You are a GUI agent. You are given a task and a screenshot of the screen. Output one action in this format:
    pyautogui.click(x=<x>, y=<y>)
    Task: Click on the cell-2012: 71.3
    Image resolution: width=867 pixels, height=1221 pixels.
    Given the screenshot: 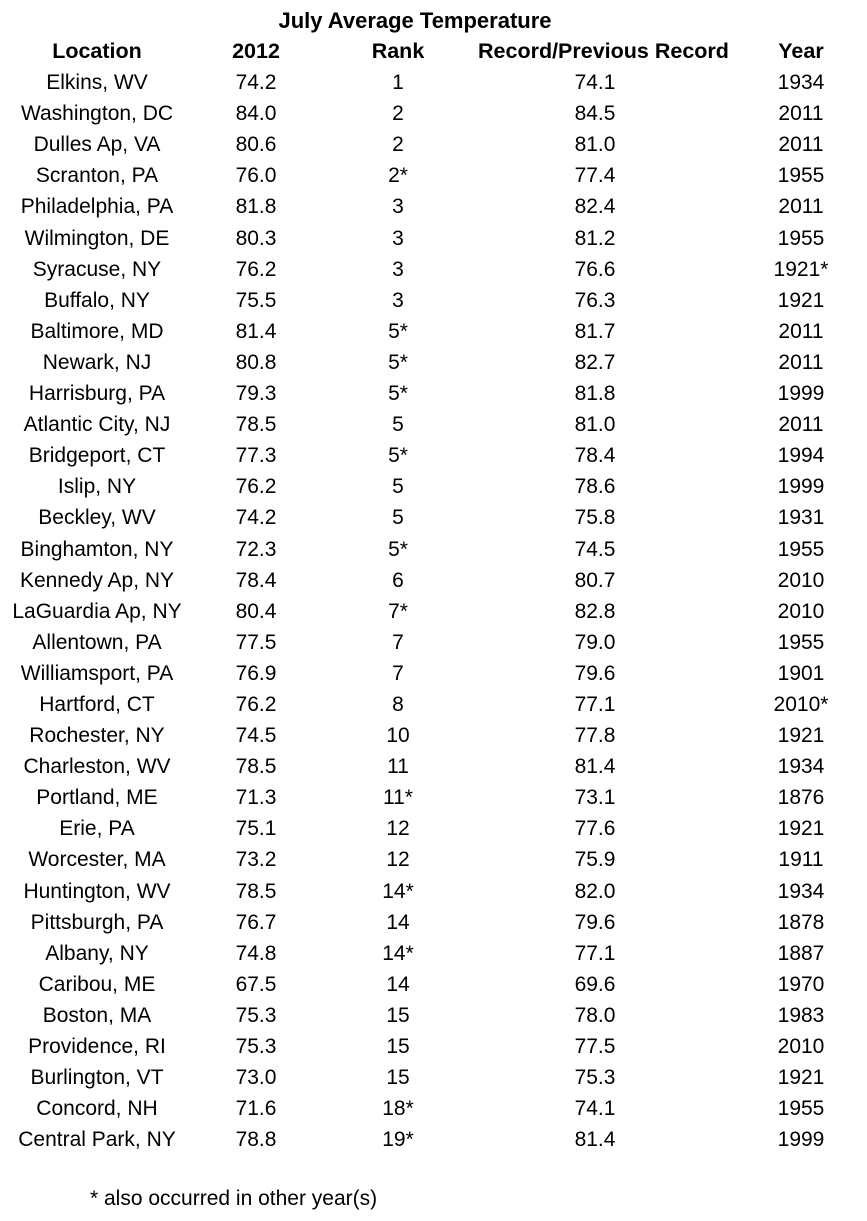 What is the action you would take?
    pyautogui.click(x=256, y=798)
    